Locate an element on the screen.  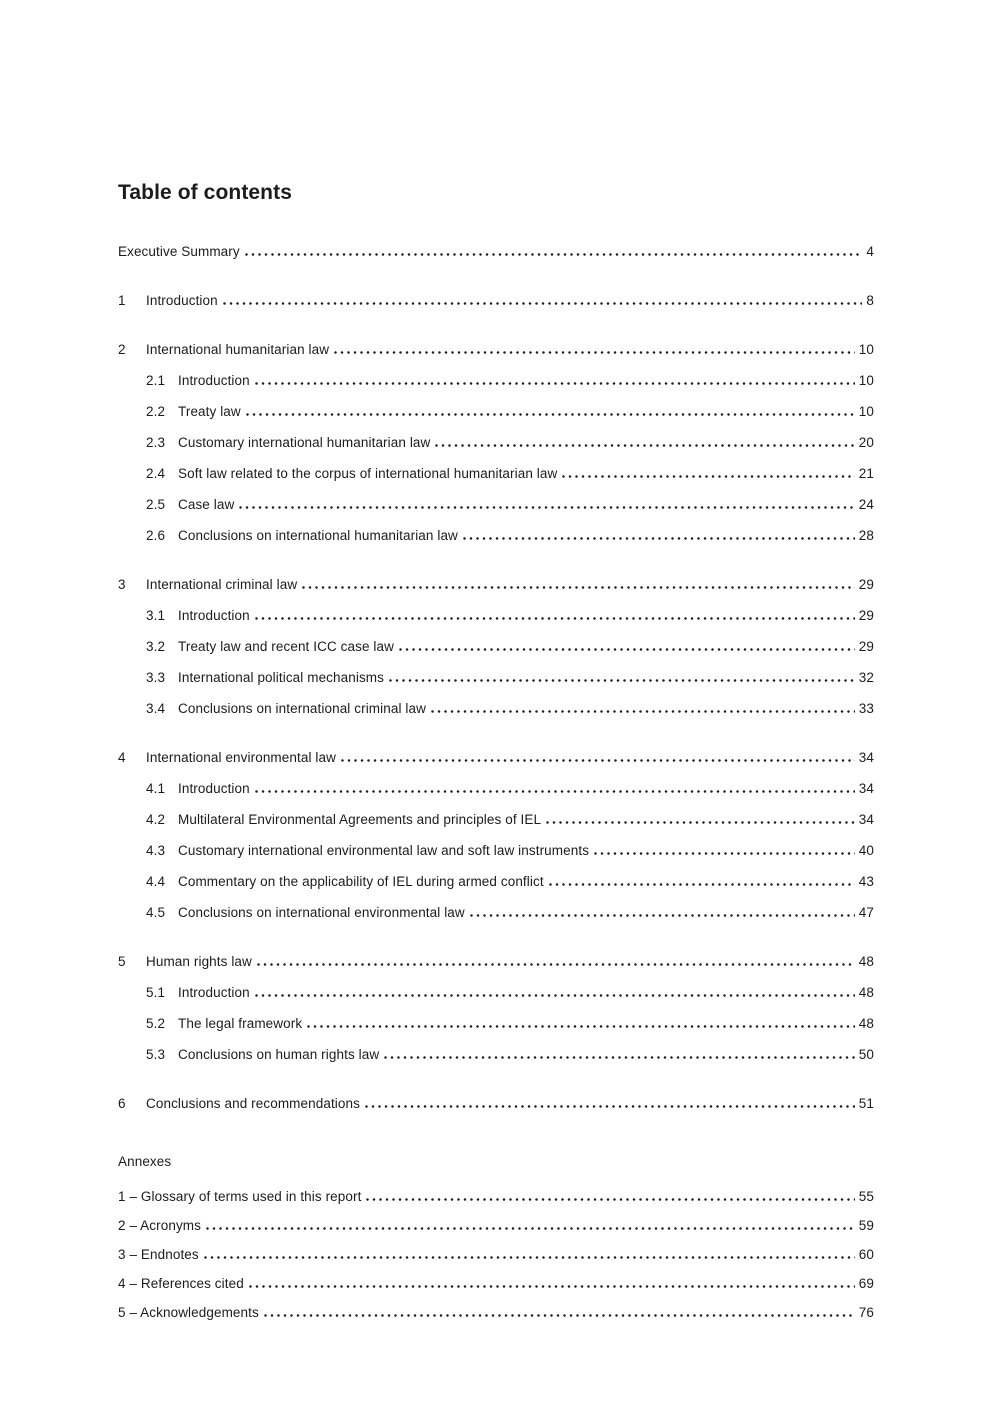
toc-entry: 2 International humanitarian law 10 is located at coordinates (496, 349).